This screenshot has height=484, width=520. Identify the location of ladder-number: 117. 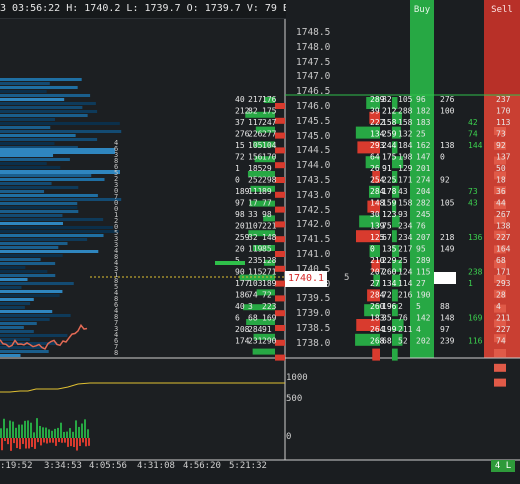
(255, 122).